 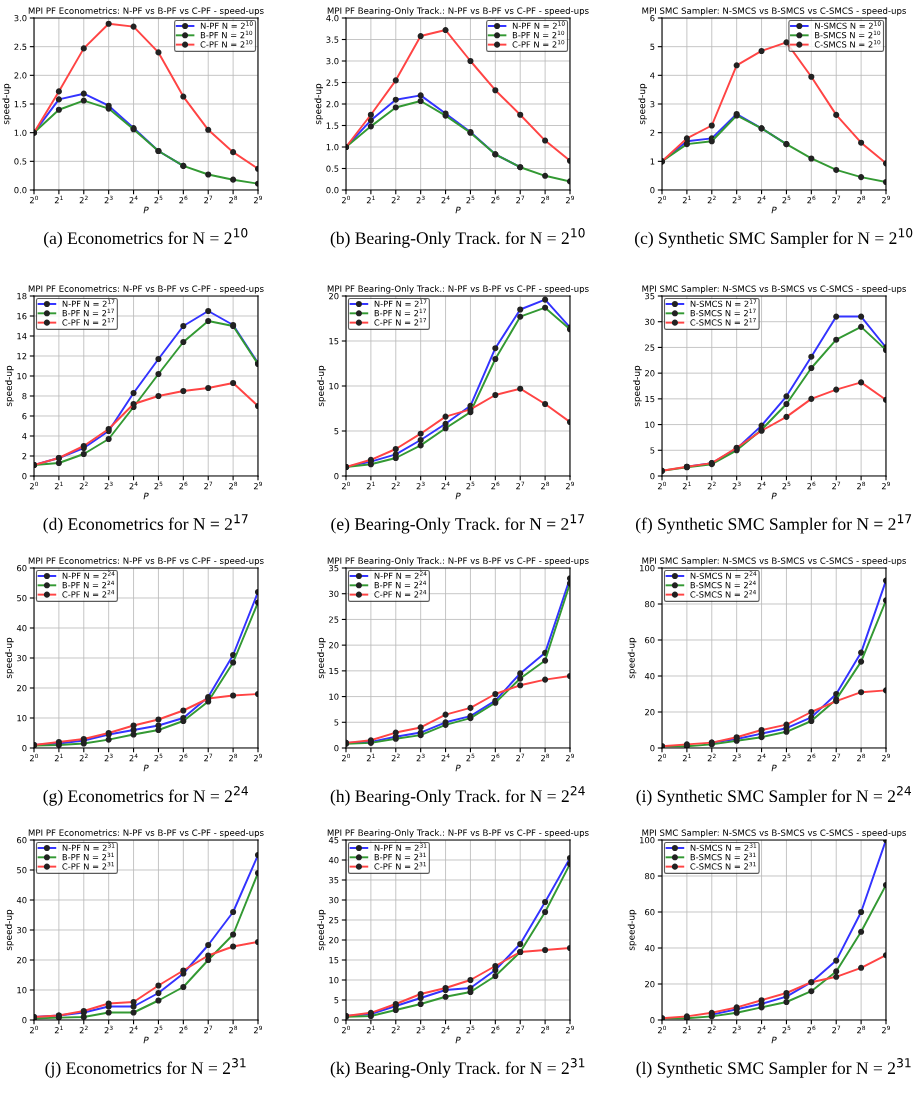 I want to click on text: (j) Econometrics for N = 2$^{31}$, so click(x=145, y=1068).